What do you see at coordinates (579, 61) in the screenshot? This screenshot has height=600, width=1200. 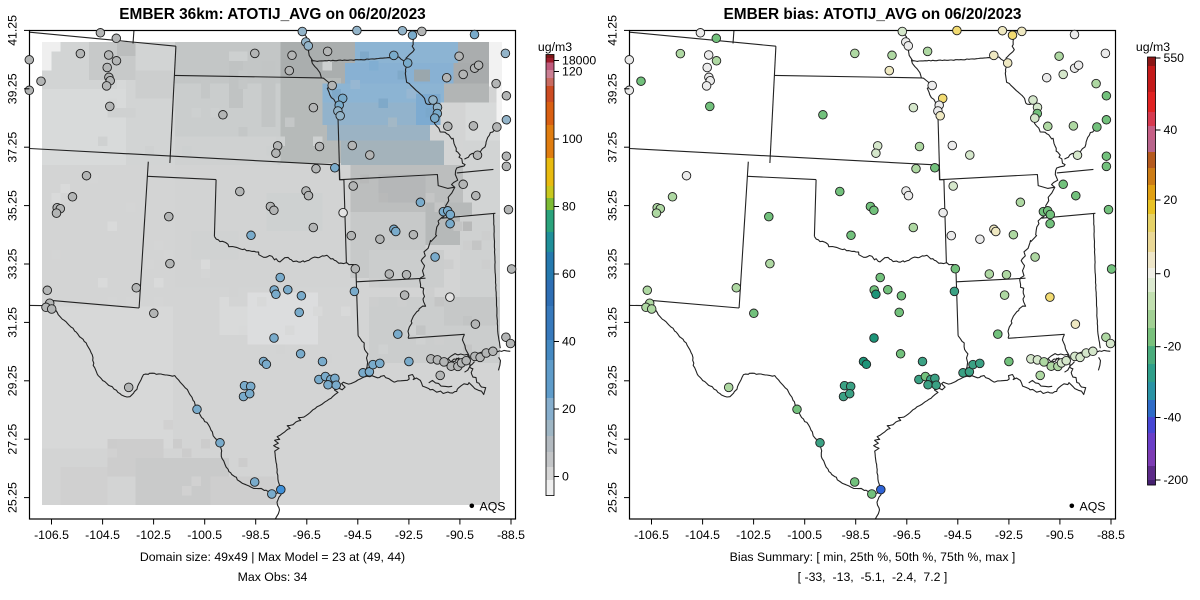 I see `svg-text: 18000` at bounding box center [579, 61].